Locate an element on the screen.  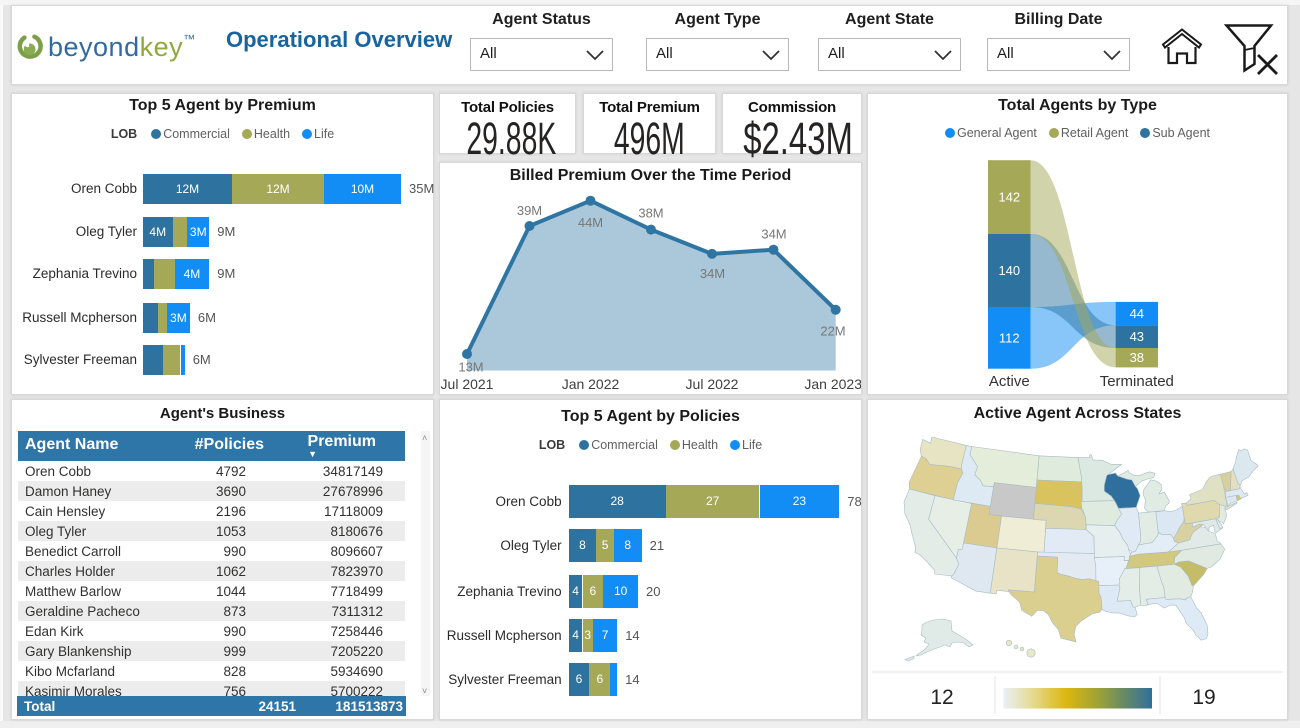
svg-text: 12 is located at coordinates (941, 697).